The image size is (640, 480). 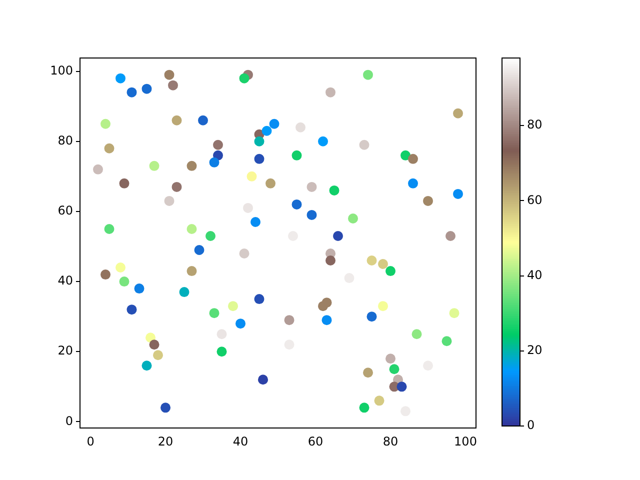 I want to click on color-bar-label: 20, so click(x=534, y=350).